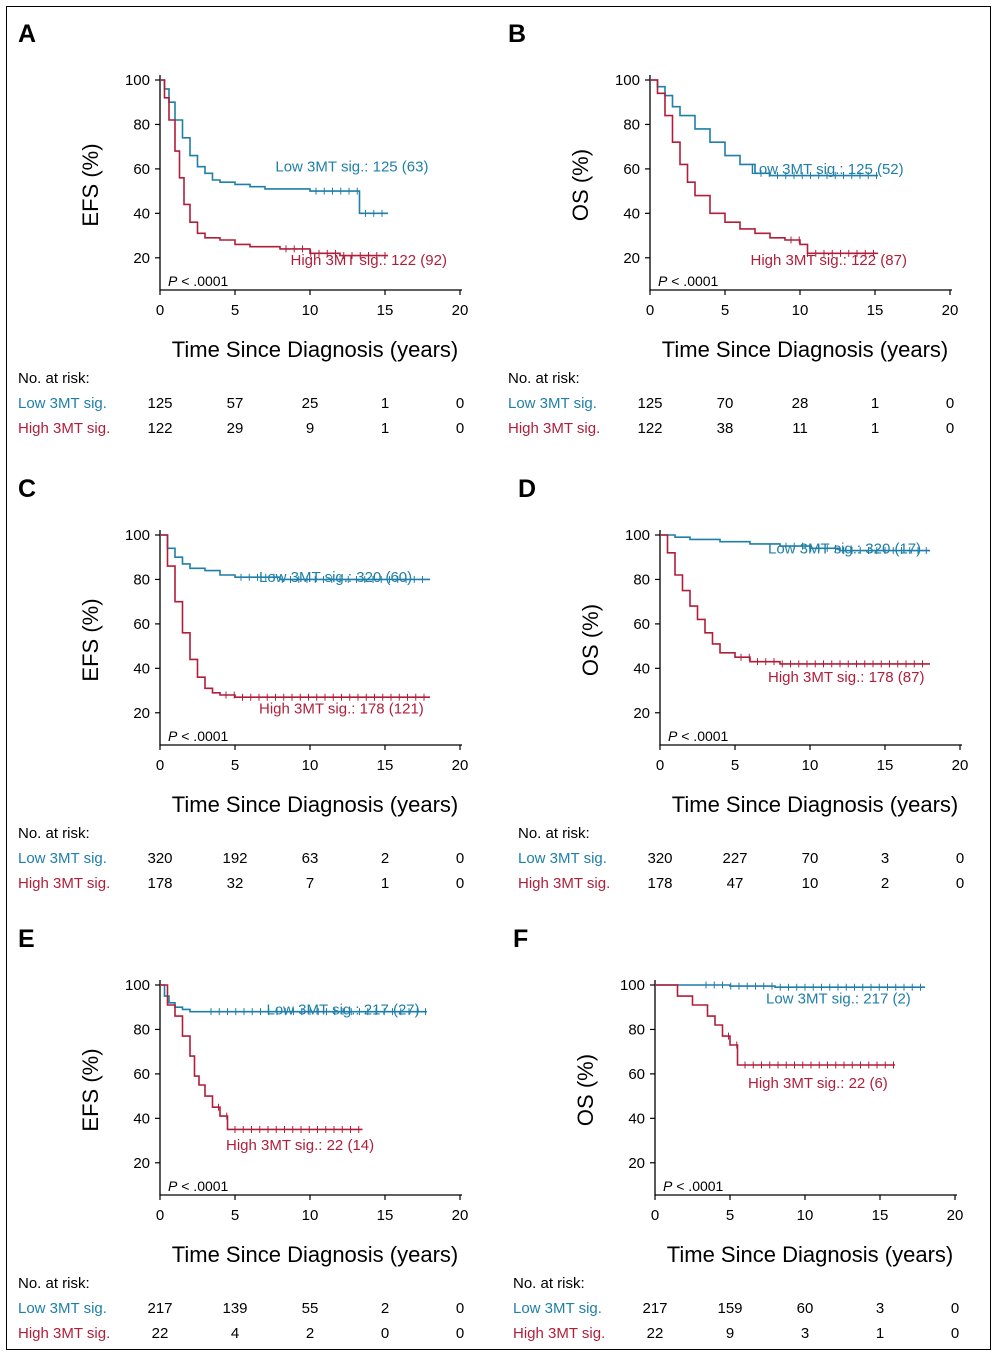 This screenshot has width=997, height=1356. I want to click on risk-row-label: High 3MT sig., so click(64, 883).